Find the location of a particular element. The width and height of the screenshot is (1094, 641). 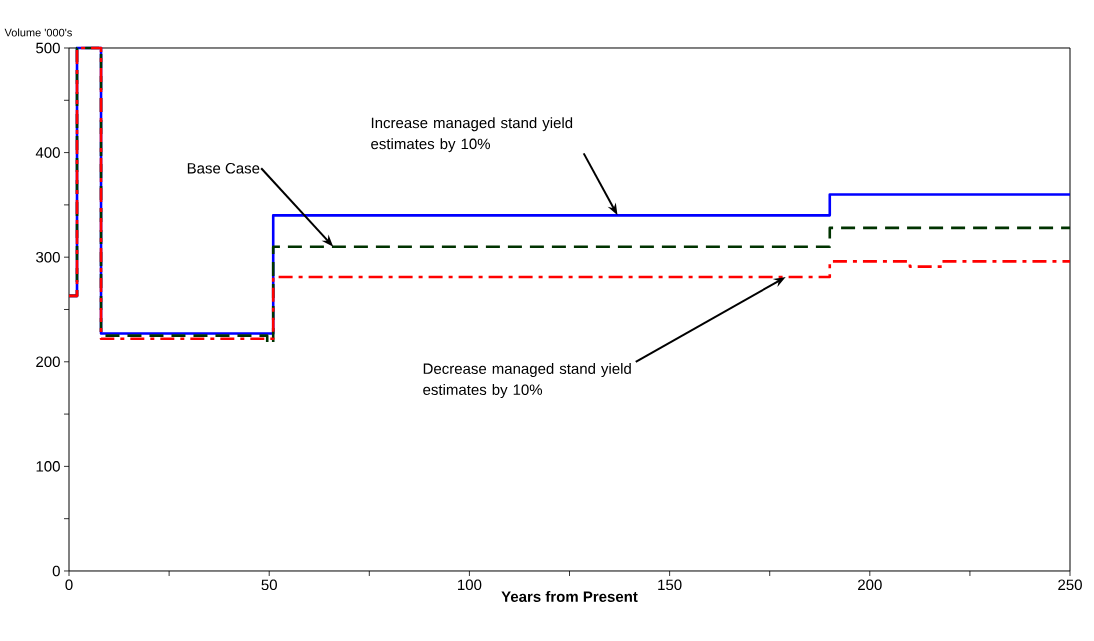

x-tick-label: 50 is located at coordinates (269, 585).